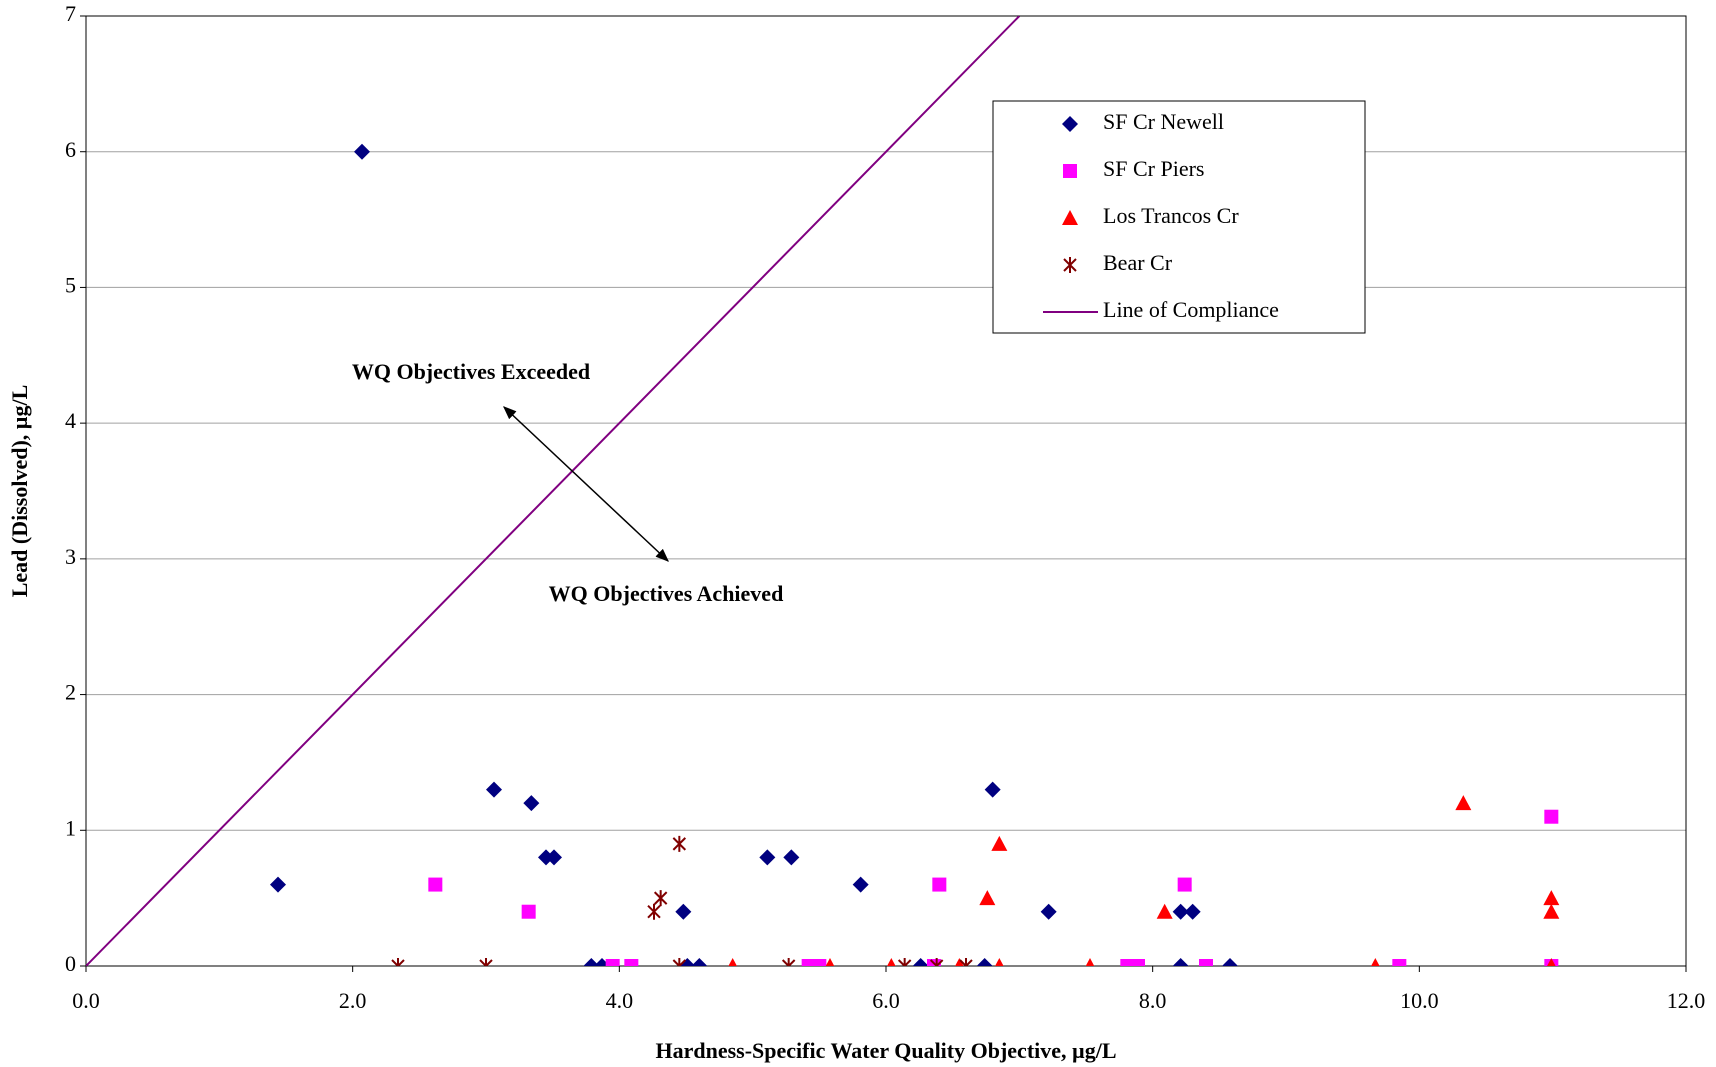  Describe the element at coordinates (1153, 1000) in the screenshot. I see `x-tick-label: 8.0` at that location.